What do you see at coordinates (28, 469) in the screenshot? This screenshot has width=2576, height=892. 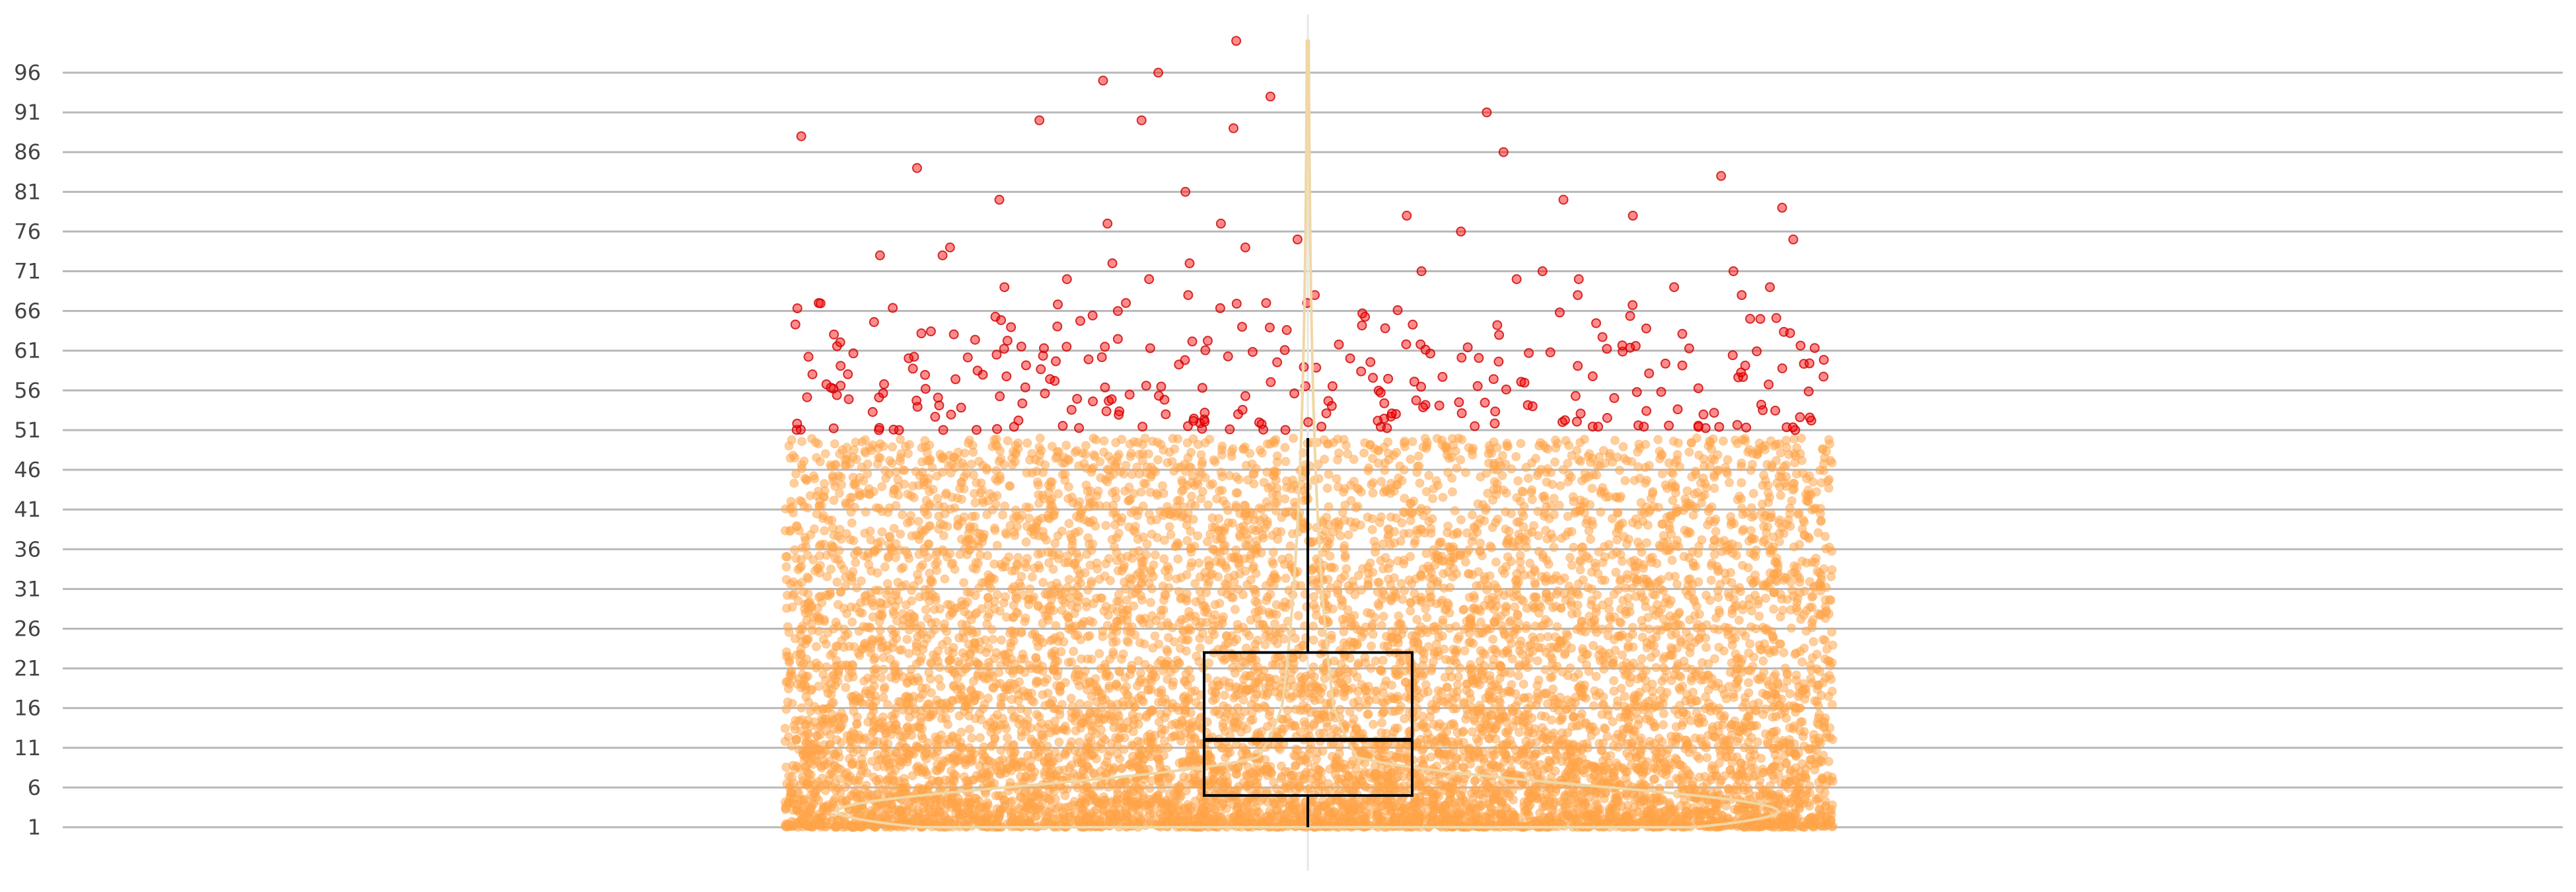 I see `y-tick-label: 46` at bounding box center [28, 469].